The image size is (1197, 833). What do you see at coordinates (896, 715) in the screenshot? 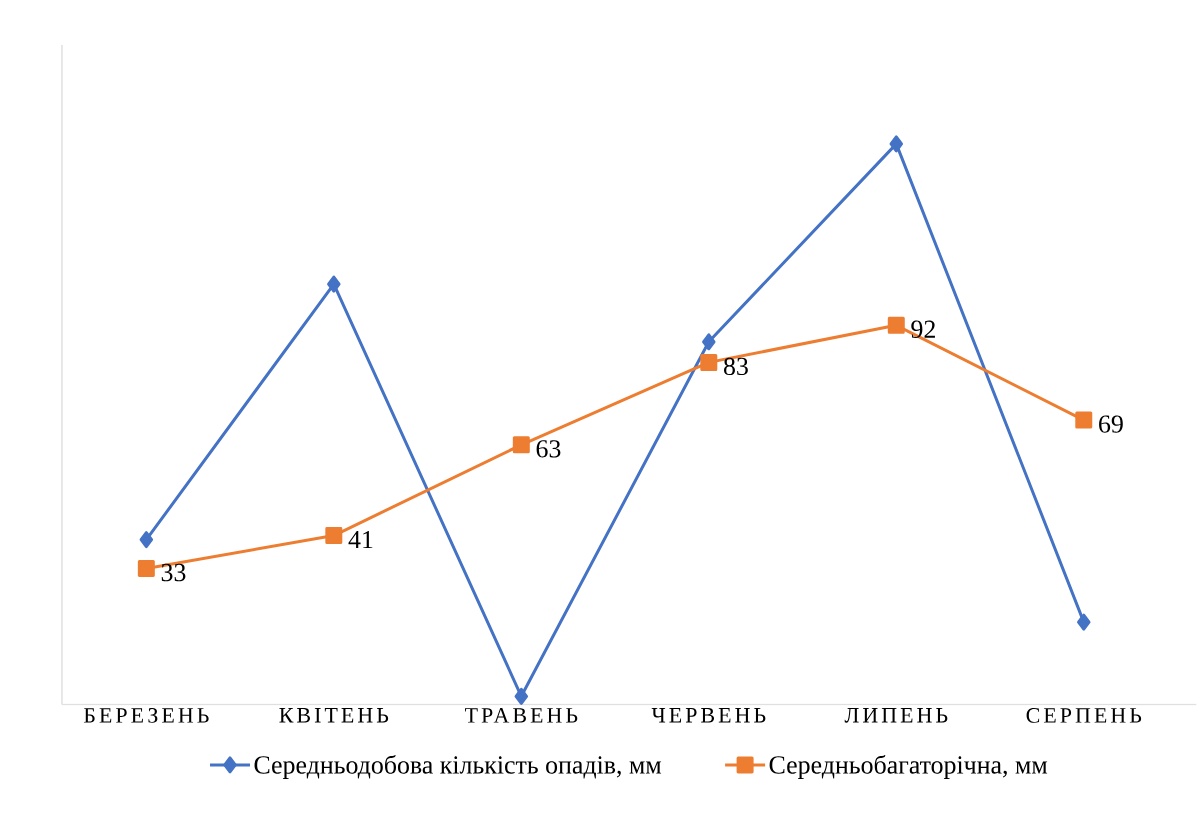
I see `x-tick-label: ЛИПЕНЬ` at bounding box center [896, 715].